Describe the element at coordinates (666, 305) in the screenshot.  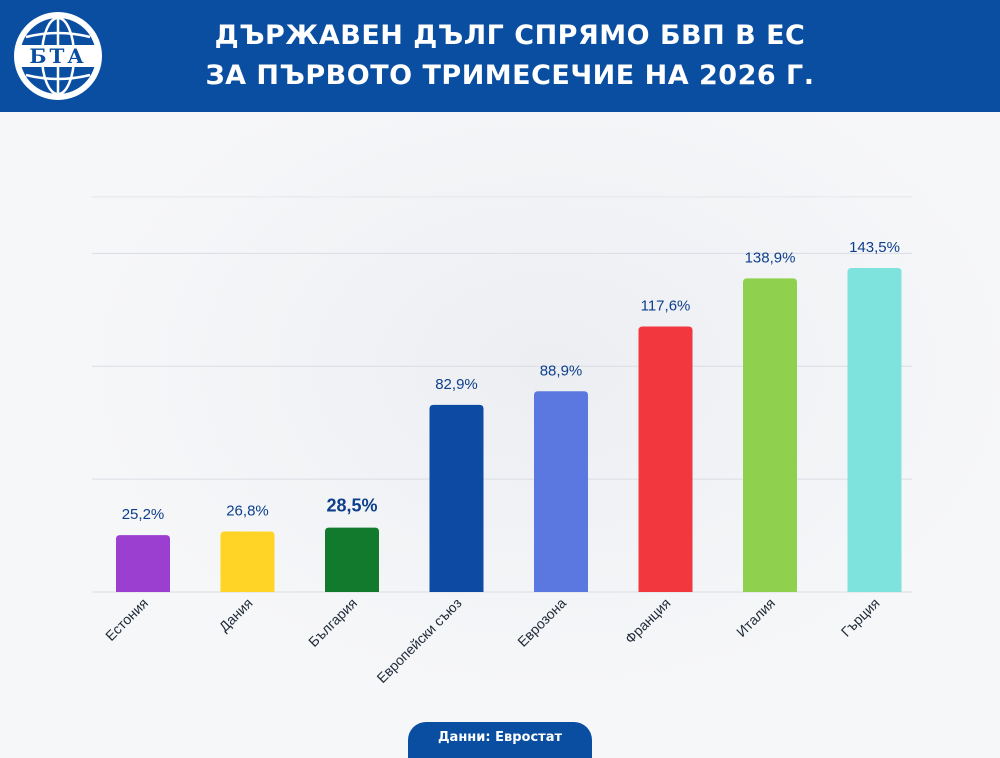
I see `value-label: 117,6%` at that location.